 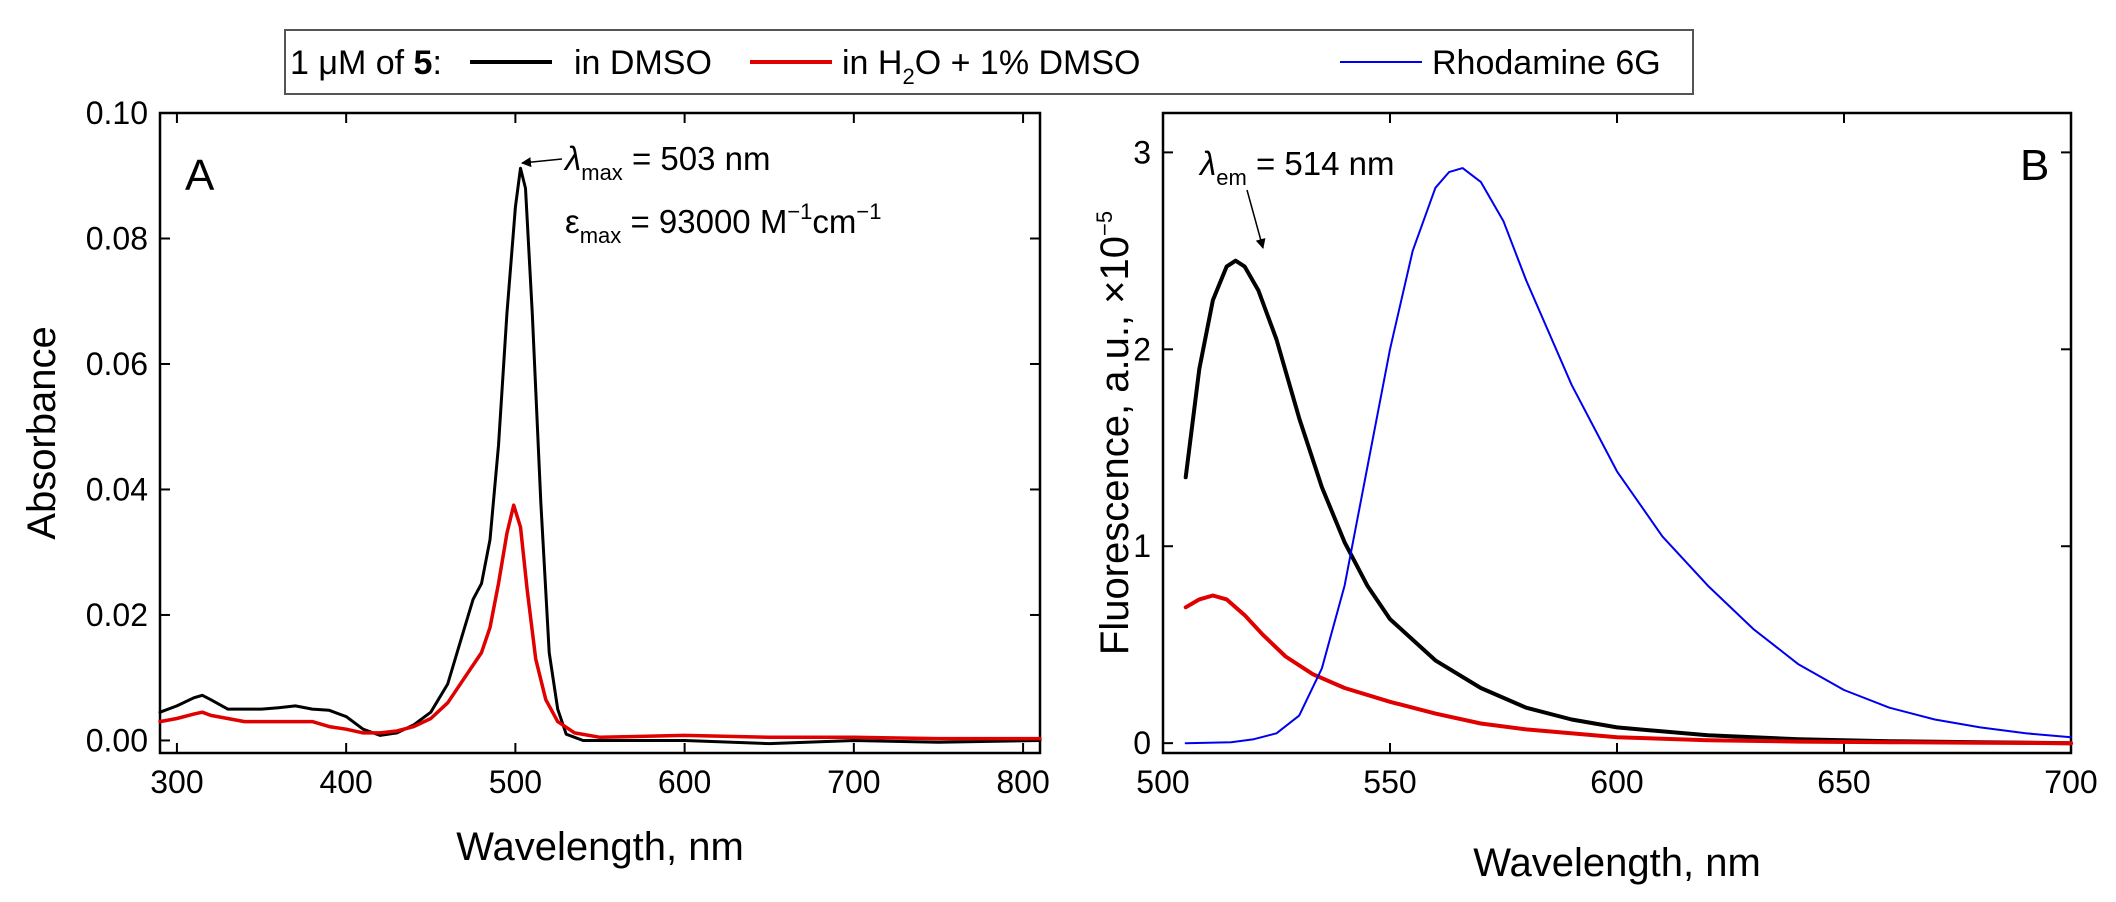 I want to click on epsilon-max-annotation: εmax = 93000 M−1cm−1, so click(x=723, y=223).